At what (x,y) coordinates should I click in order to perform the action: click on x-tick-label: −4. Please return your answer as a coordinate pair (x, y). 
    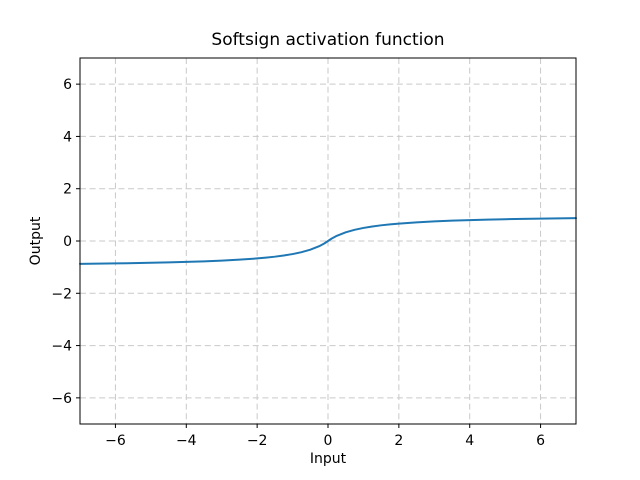
    Looking at the image, I should click on (186, 441).